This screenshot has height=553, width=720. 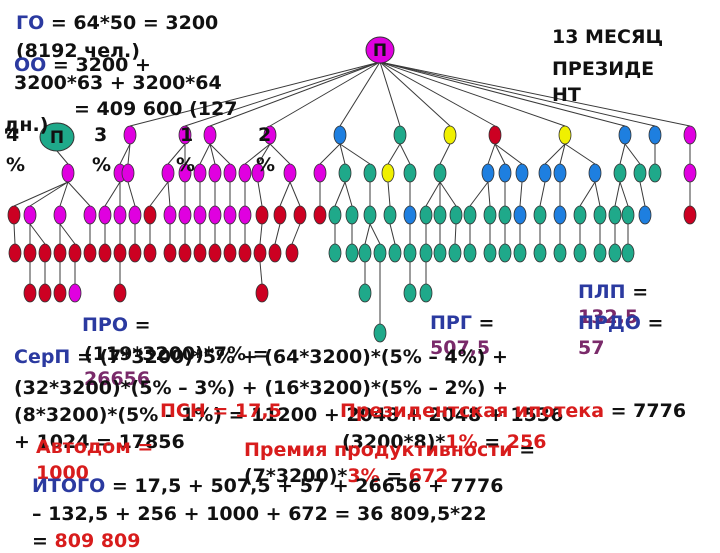 I want to click on prg-value: 507,5, so click(x=460, y=348).